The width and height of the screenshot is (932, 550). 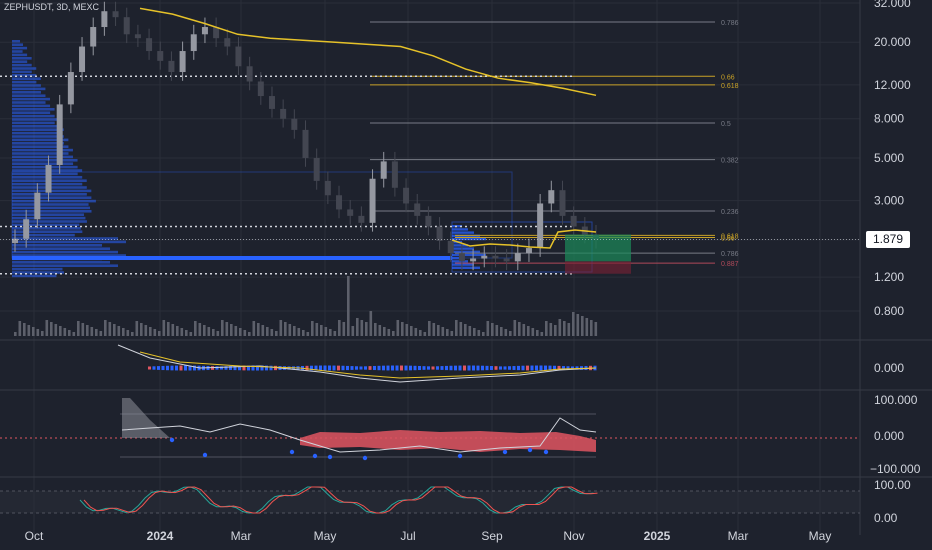 What do you see at coordinates (428, 536) in the screenshot?
I see `time-axis: Oct 2024 Mar May Jul Sep Nov 2025 Mar May` at bounding box center [428, 536].